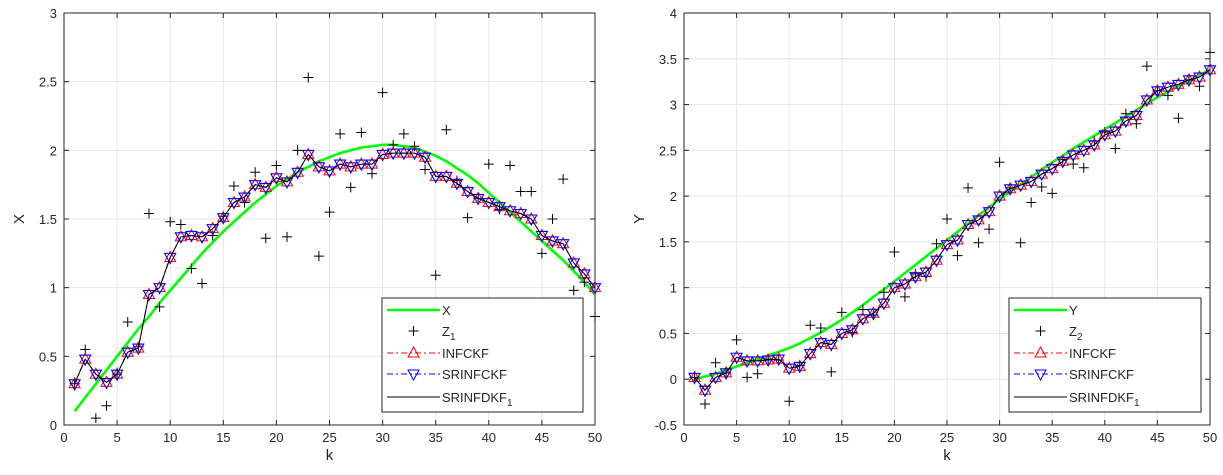 The height and width of the screenshot is (475, 1223). Describe the element at coordinates (668, 333) in the screenshot. I see `y-tick-label: 0.5` at that location.